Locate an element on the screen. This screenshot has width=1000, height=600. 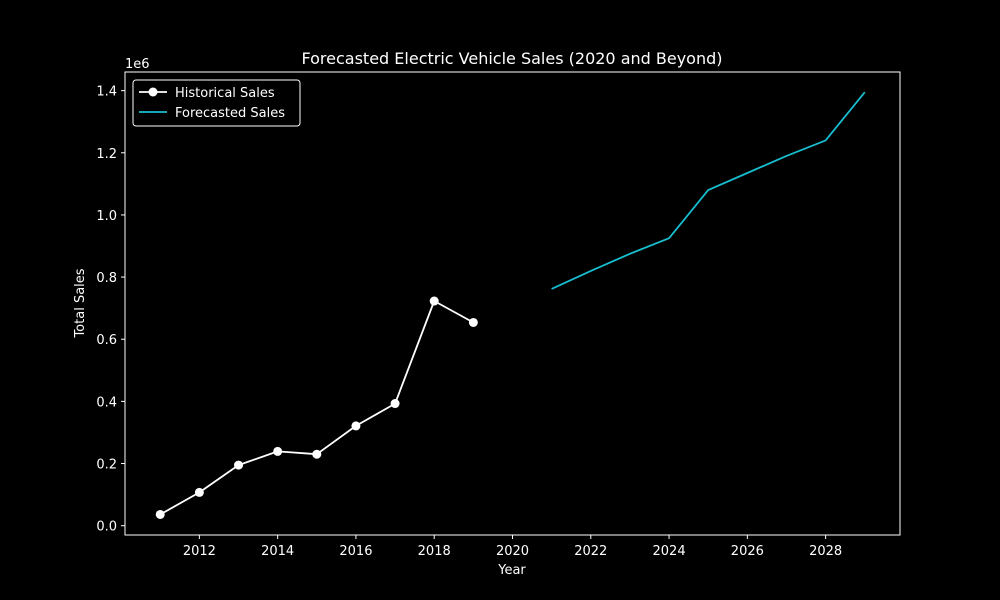
y-tick-label: 0.4 is located at coordinates (106, 402).